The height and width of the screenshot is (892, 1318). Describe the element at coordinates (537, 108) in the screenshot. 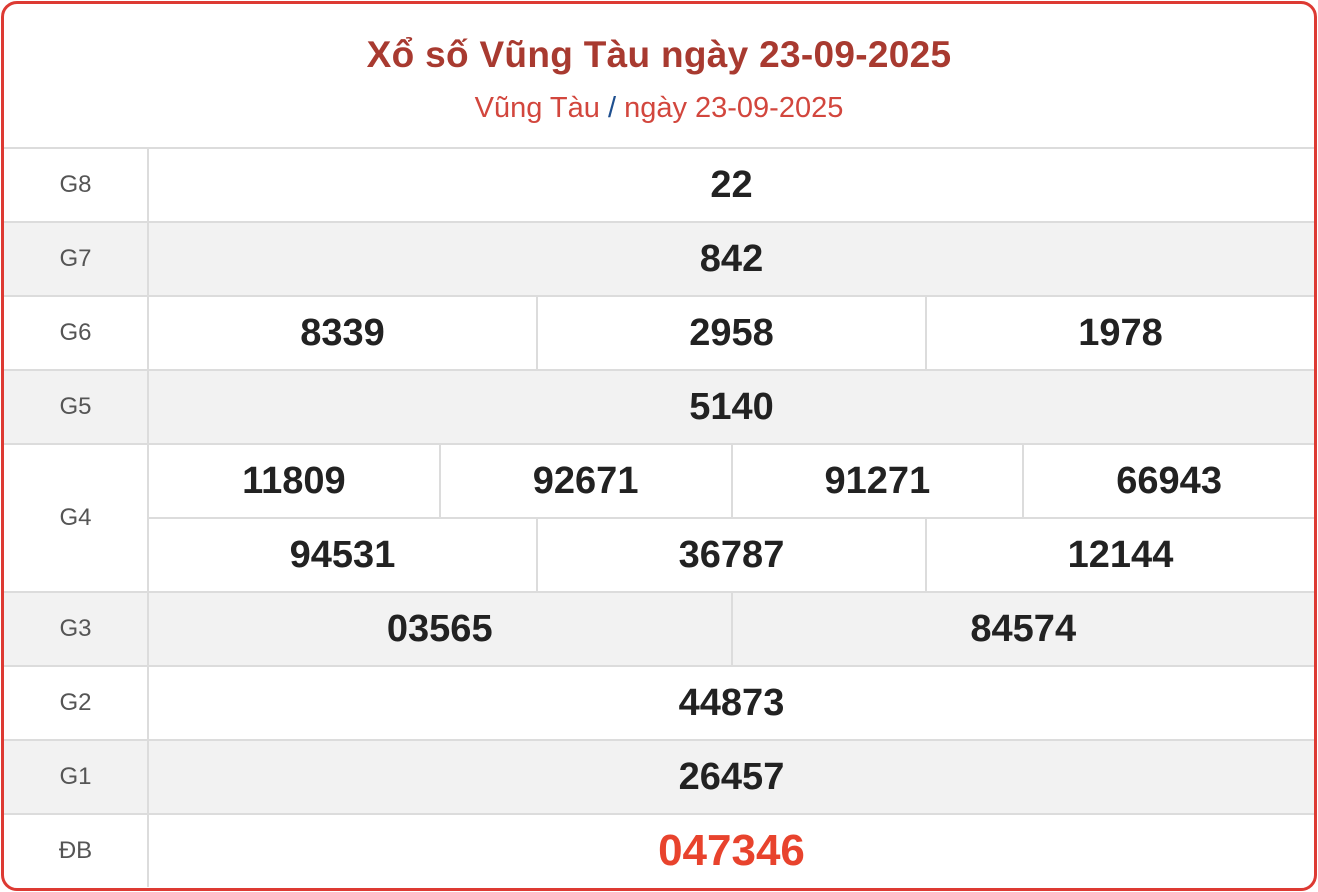

I see `breadcrumb-province-link: Vũng Tàu` at that location.